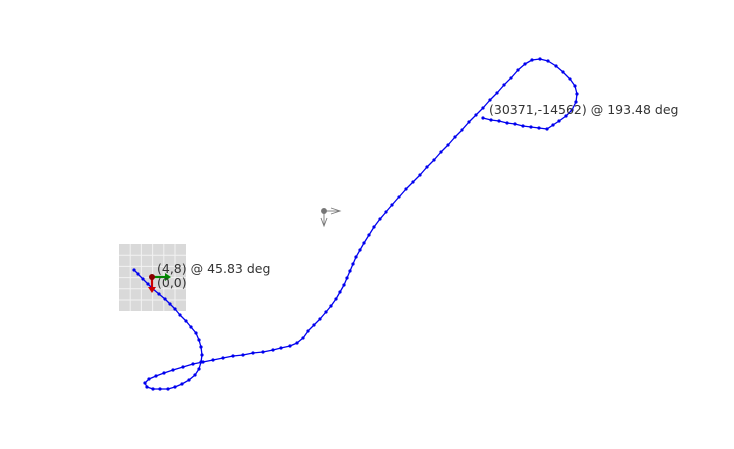  What do you see at coordinates (168, 277) in the screenshot?
I see `x-axis-arrowhead-icon` at bounding box center [168, 277].